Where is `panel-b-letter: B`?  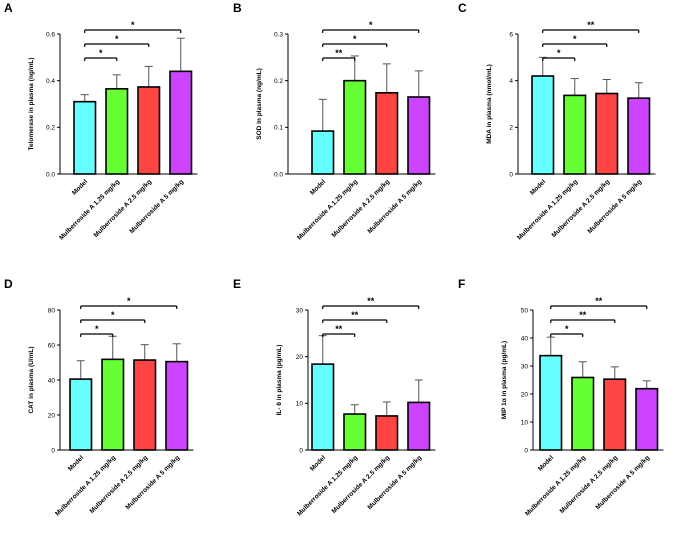
panel-b-letter: B is located at coordinates (237, 8).